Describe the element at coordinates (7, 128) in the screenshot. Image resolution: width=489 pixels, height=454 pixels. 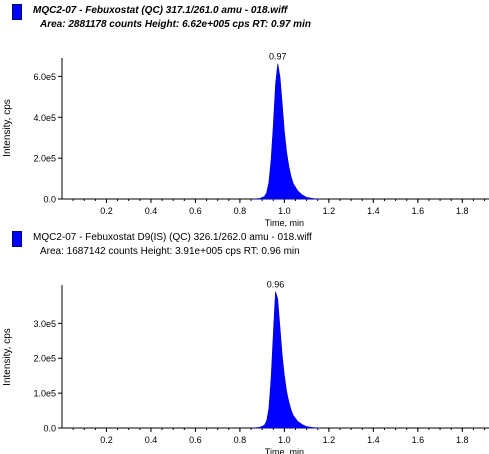
I see `panel-1-y-axis-label: Intensity, cps` at that location.